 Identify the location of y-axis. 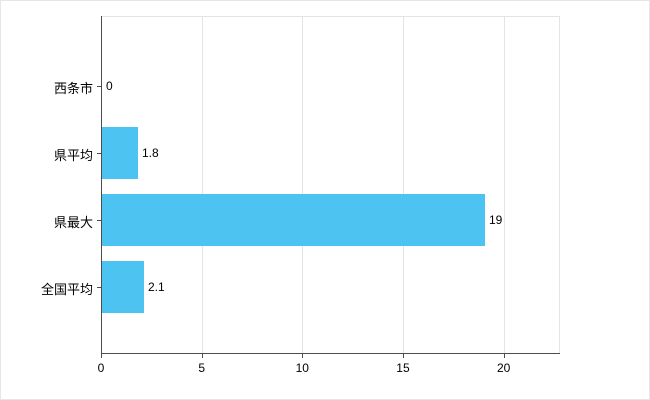
(101, 185).